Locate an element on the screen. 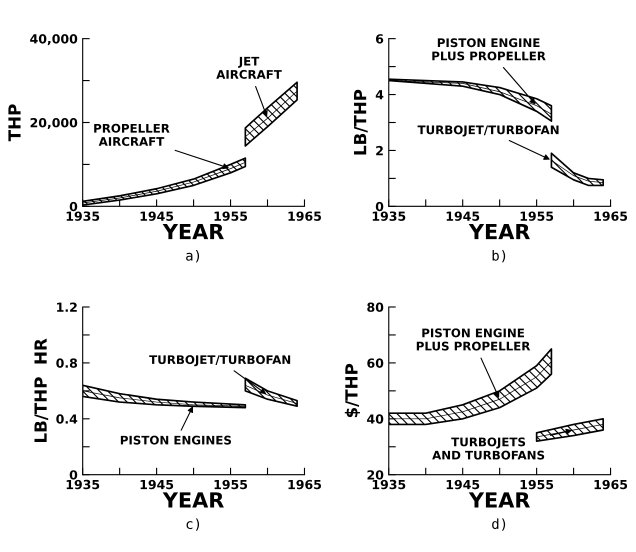  y-tick-label: 6 is located at coordinates (380, 39).